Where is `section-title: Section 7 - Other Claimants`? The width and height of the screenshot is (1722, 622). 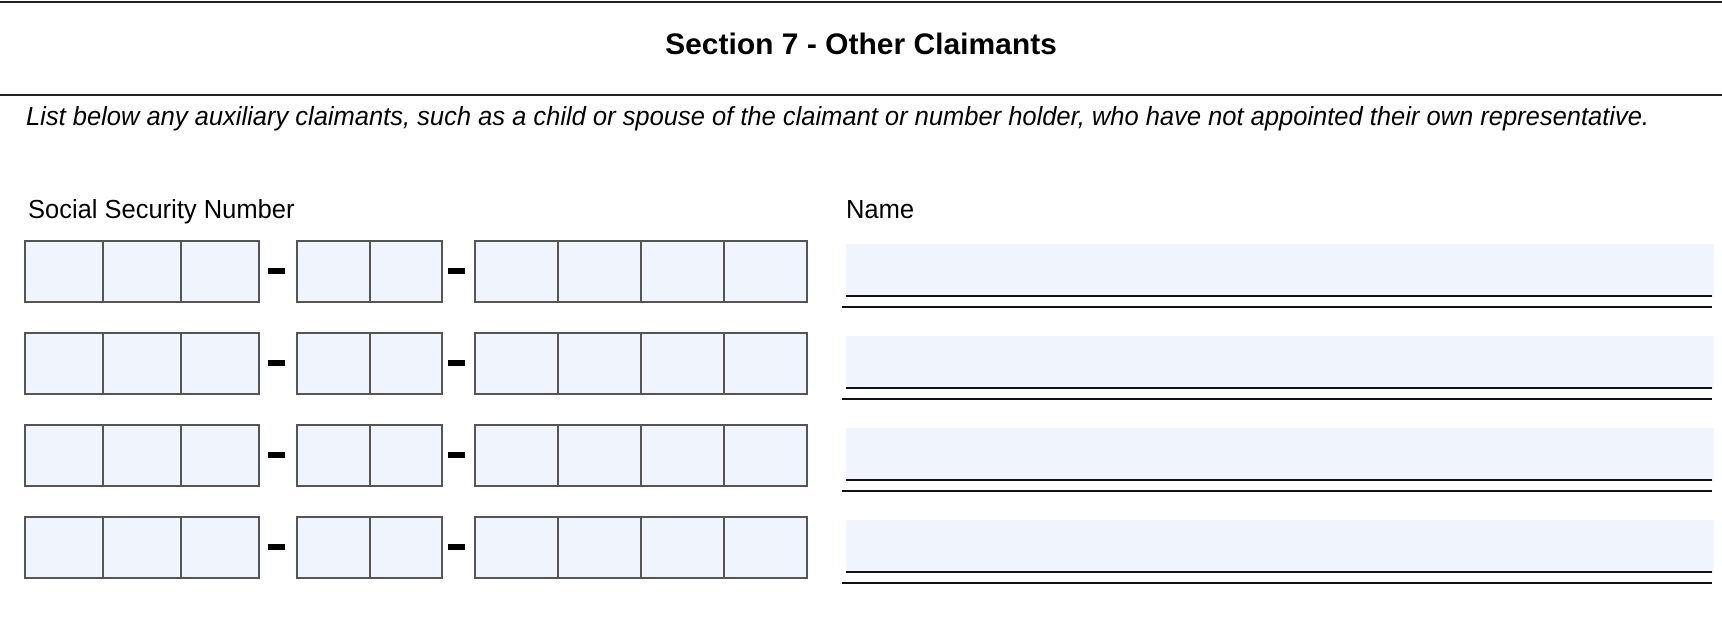
section-title: Section 7 - Other Claimants is located at coordinates (861, 44).